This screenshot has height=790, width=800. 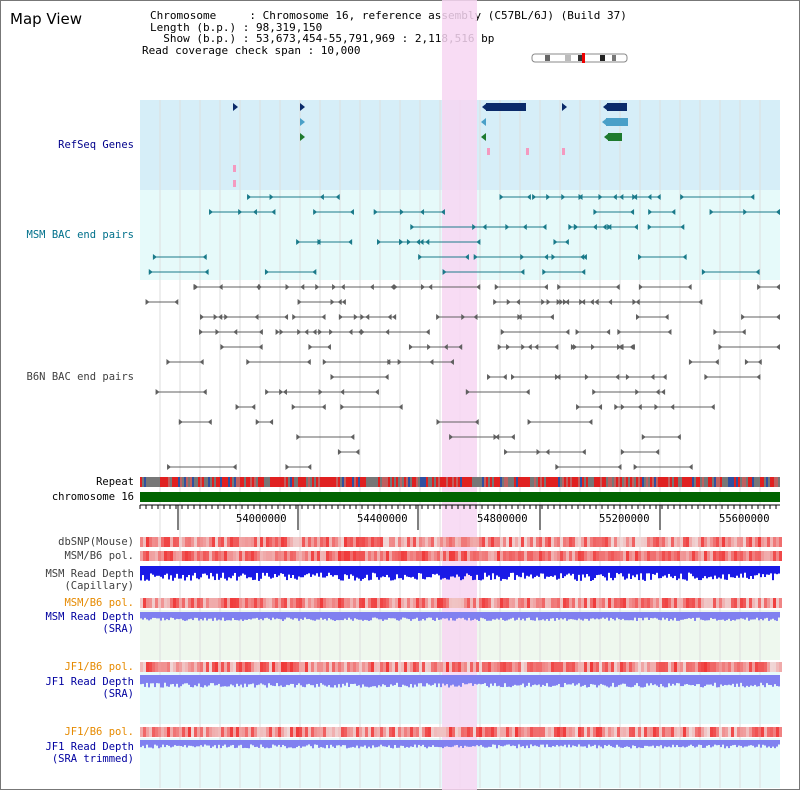 I want to click on view-title: Map View, so click(x=46, y=19).